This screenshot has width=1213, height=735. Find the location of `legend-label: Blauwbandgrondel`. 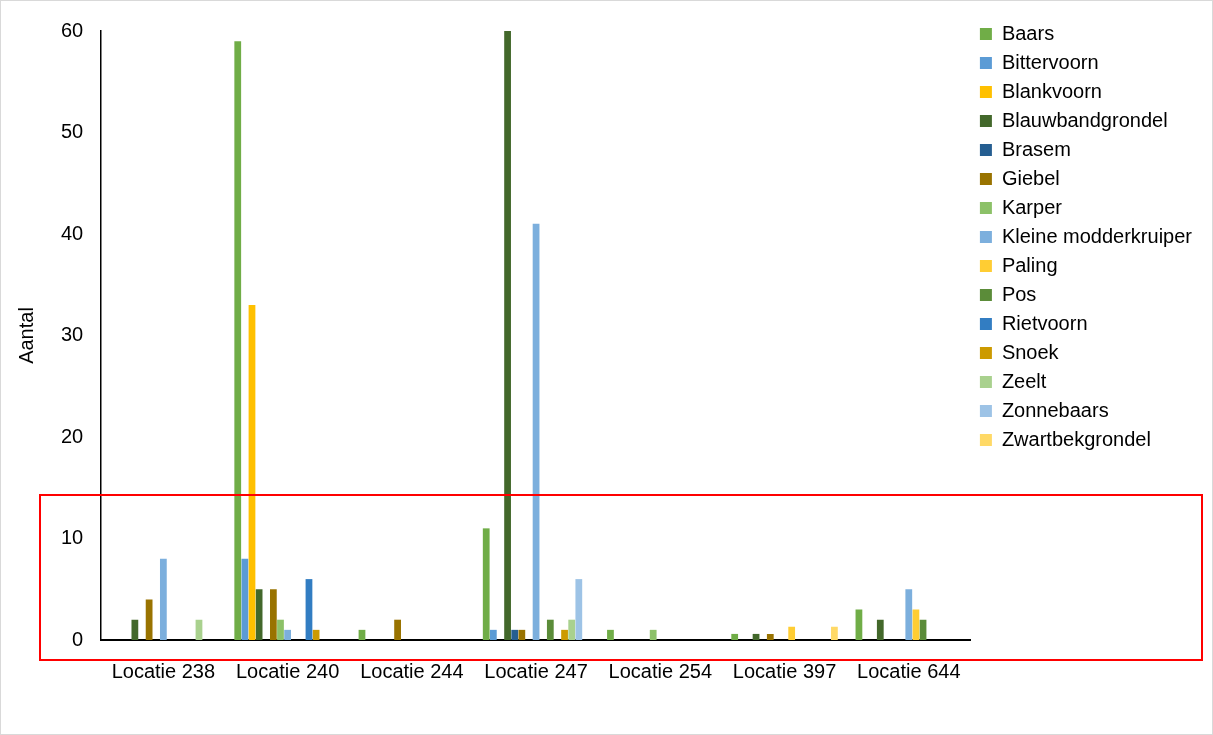

legend-label: Blauwbandgrondel is located at coordinates (1084, 119).